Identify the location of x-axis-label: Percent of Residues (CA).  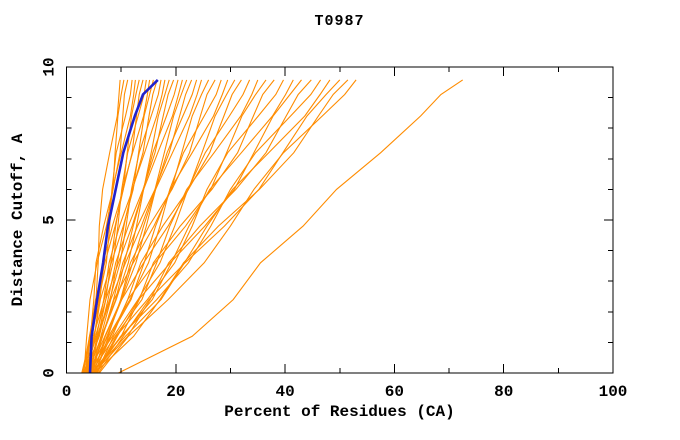
(339, 412).